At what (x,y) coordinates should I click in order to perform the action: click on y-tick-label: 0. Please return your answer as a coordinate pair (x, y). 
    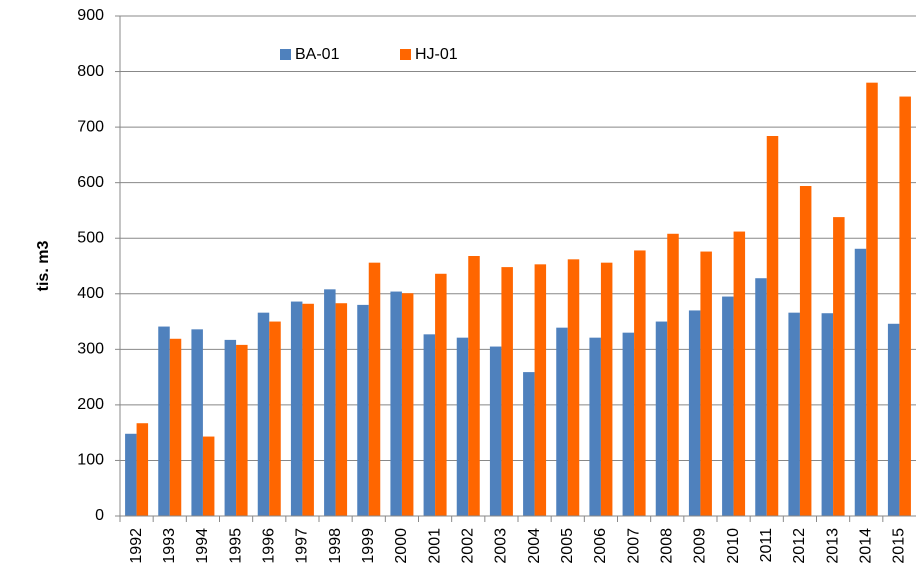
    Looking at the image, I should click on (99, 515).